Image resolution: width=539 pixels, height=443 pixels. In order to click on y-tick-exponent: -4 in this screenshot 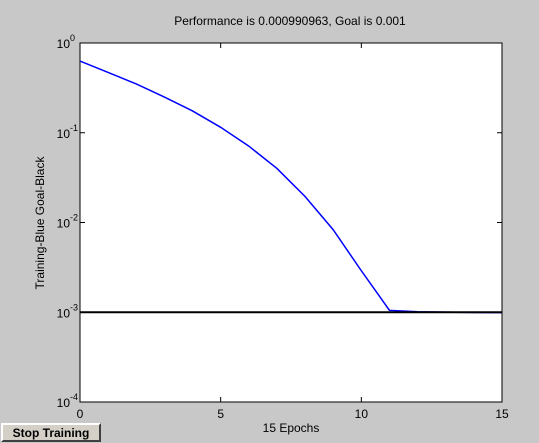, I will do `click(74, 397)`.